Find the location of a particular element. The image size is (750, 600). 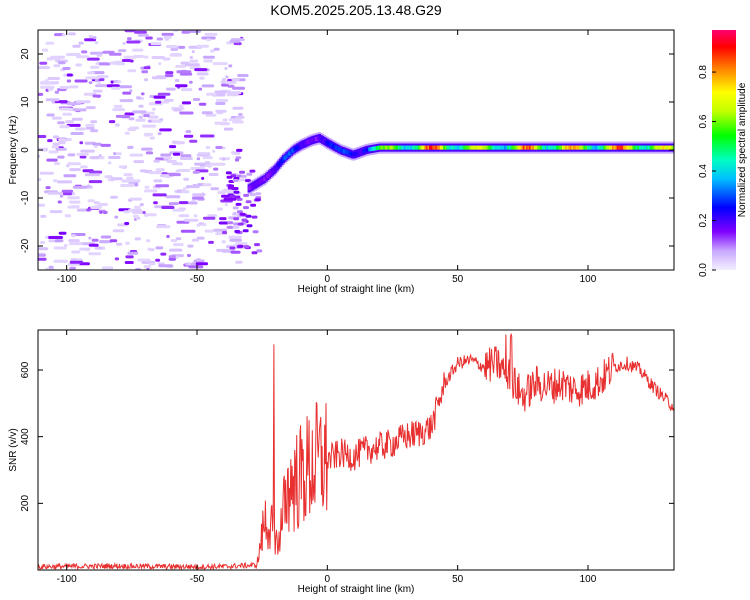

colorbar-tick-label: 0.2 is located at coordinates (703, 220).